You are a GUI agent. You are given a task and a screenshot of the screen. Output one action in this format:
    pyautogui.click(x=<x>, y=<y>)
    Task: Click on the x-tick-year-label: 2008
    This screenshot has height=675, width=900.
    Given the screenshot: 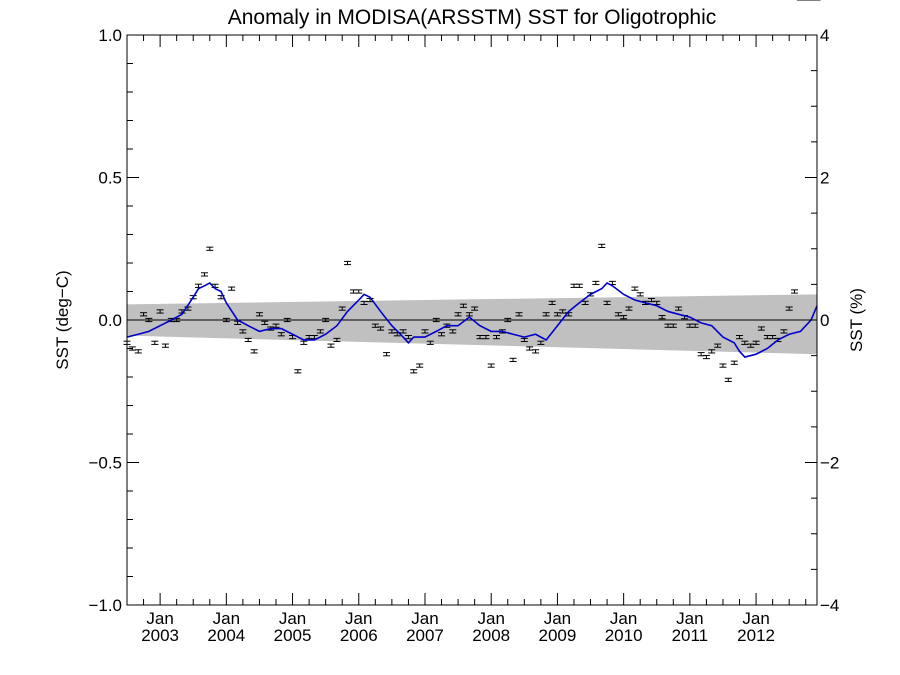 What is the action you would take?
    pyautogui.click(x=491, y=635)
    